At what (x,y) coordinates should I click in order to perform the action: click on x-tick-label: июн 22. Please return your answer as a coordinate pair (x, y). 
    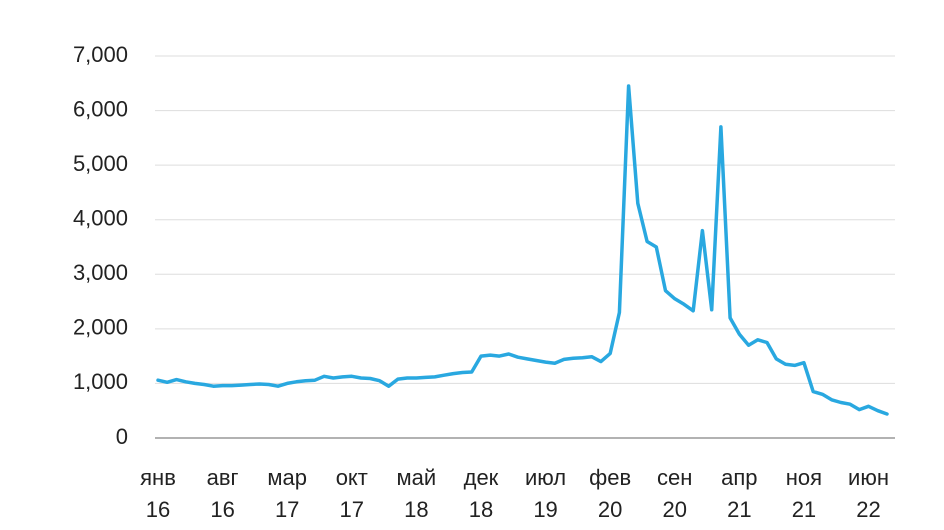
    Looking at the image, I should click on (868, 493).